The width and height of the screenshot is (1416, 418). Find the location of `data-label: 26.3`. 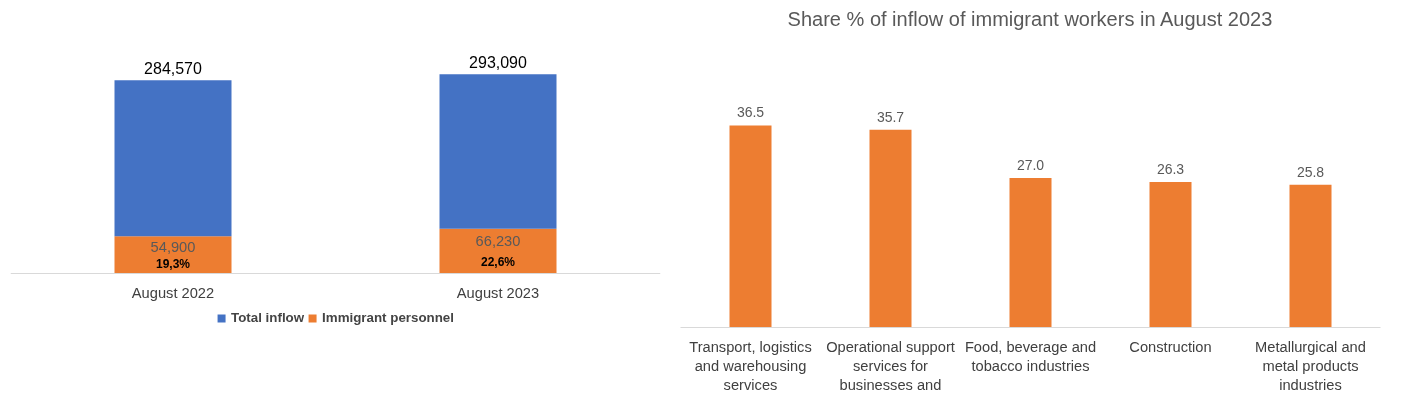

data-label: 26.3 is located at coordinates (1170, 168).